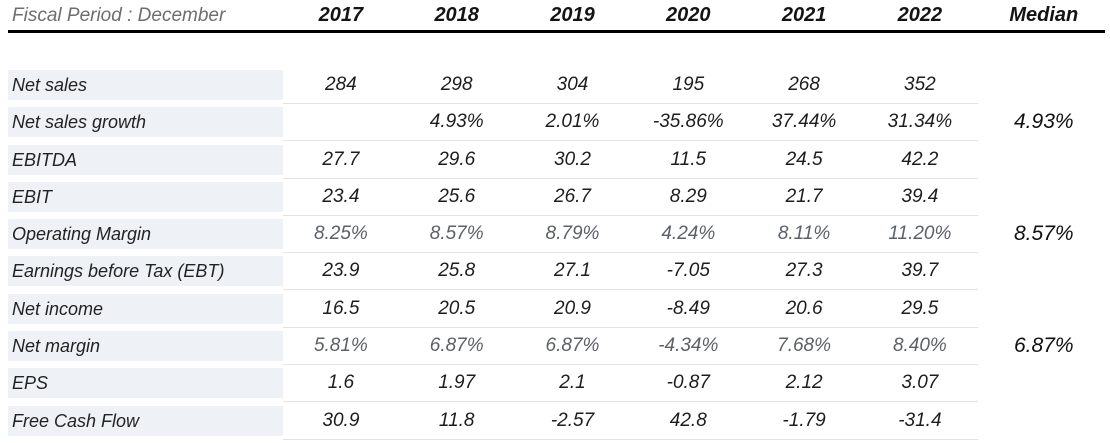  Describe the element at coordinates (572, 84) in the screenshot. I see `value-cell: 304` at that location.